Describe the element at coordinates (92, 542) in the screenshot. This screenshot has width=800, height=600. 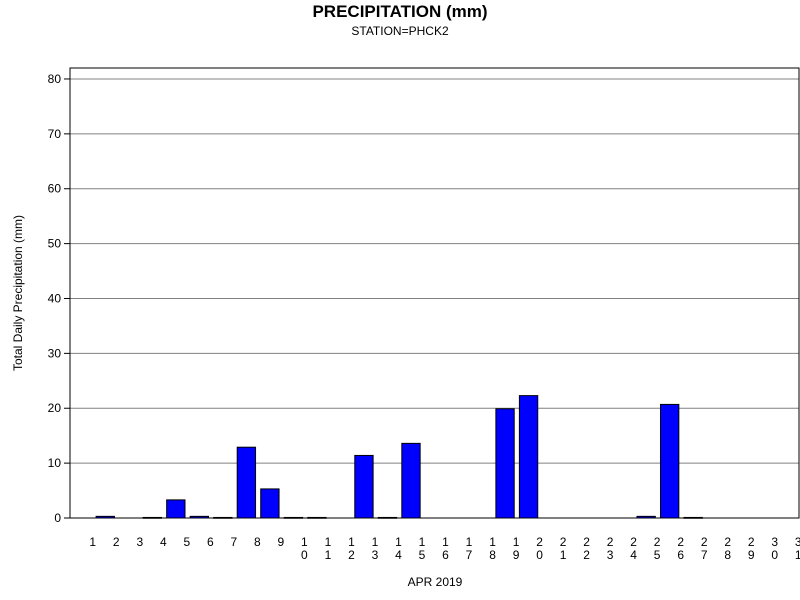
I see `x-tick-label: 1` at that location.